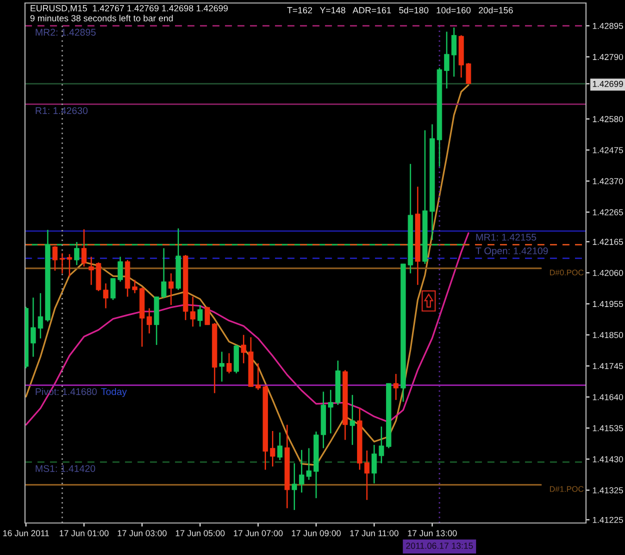 This screenshot has height=555, width=625. What do you see at coordinates (608, 428) in the screenshot?
I see `y-tick-label: 1.41535` at bounding box center [608, 428].